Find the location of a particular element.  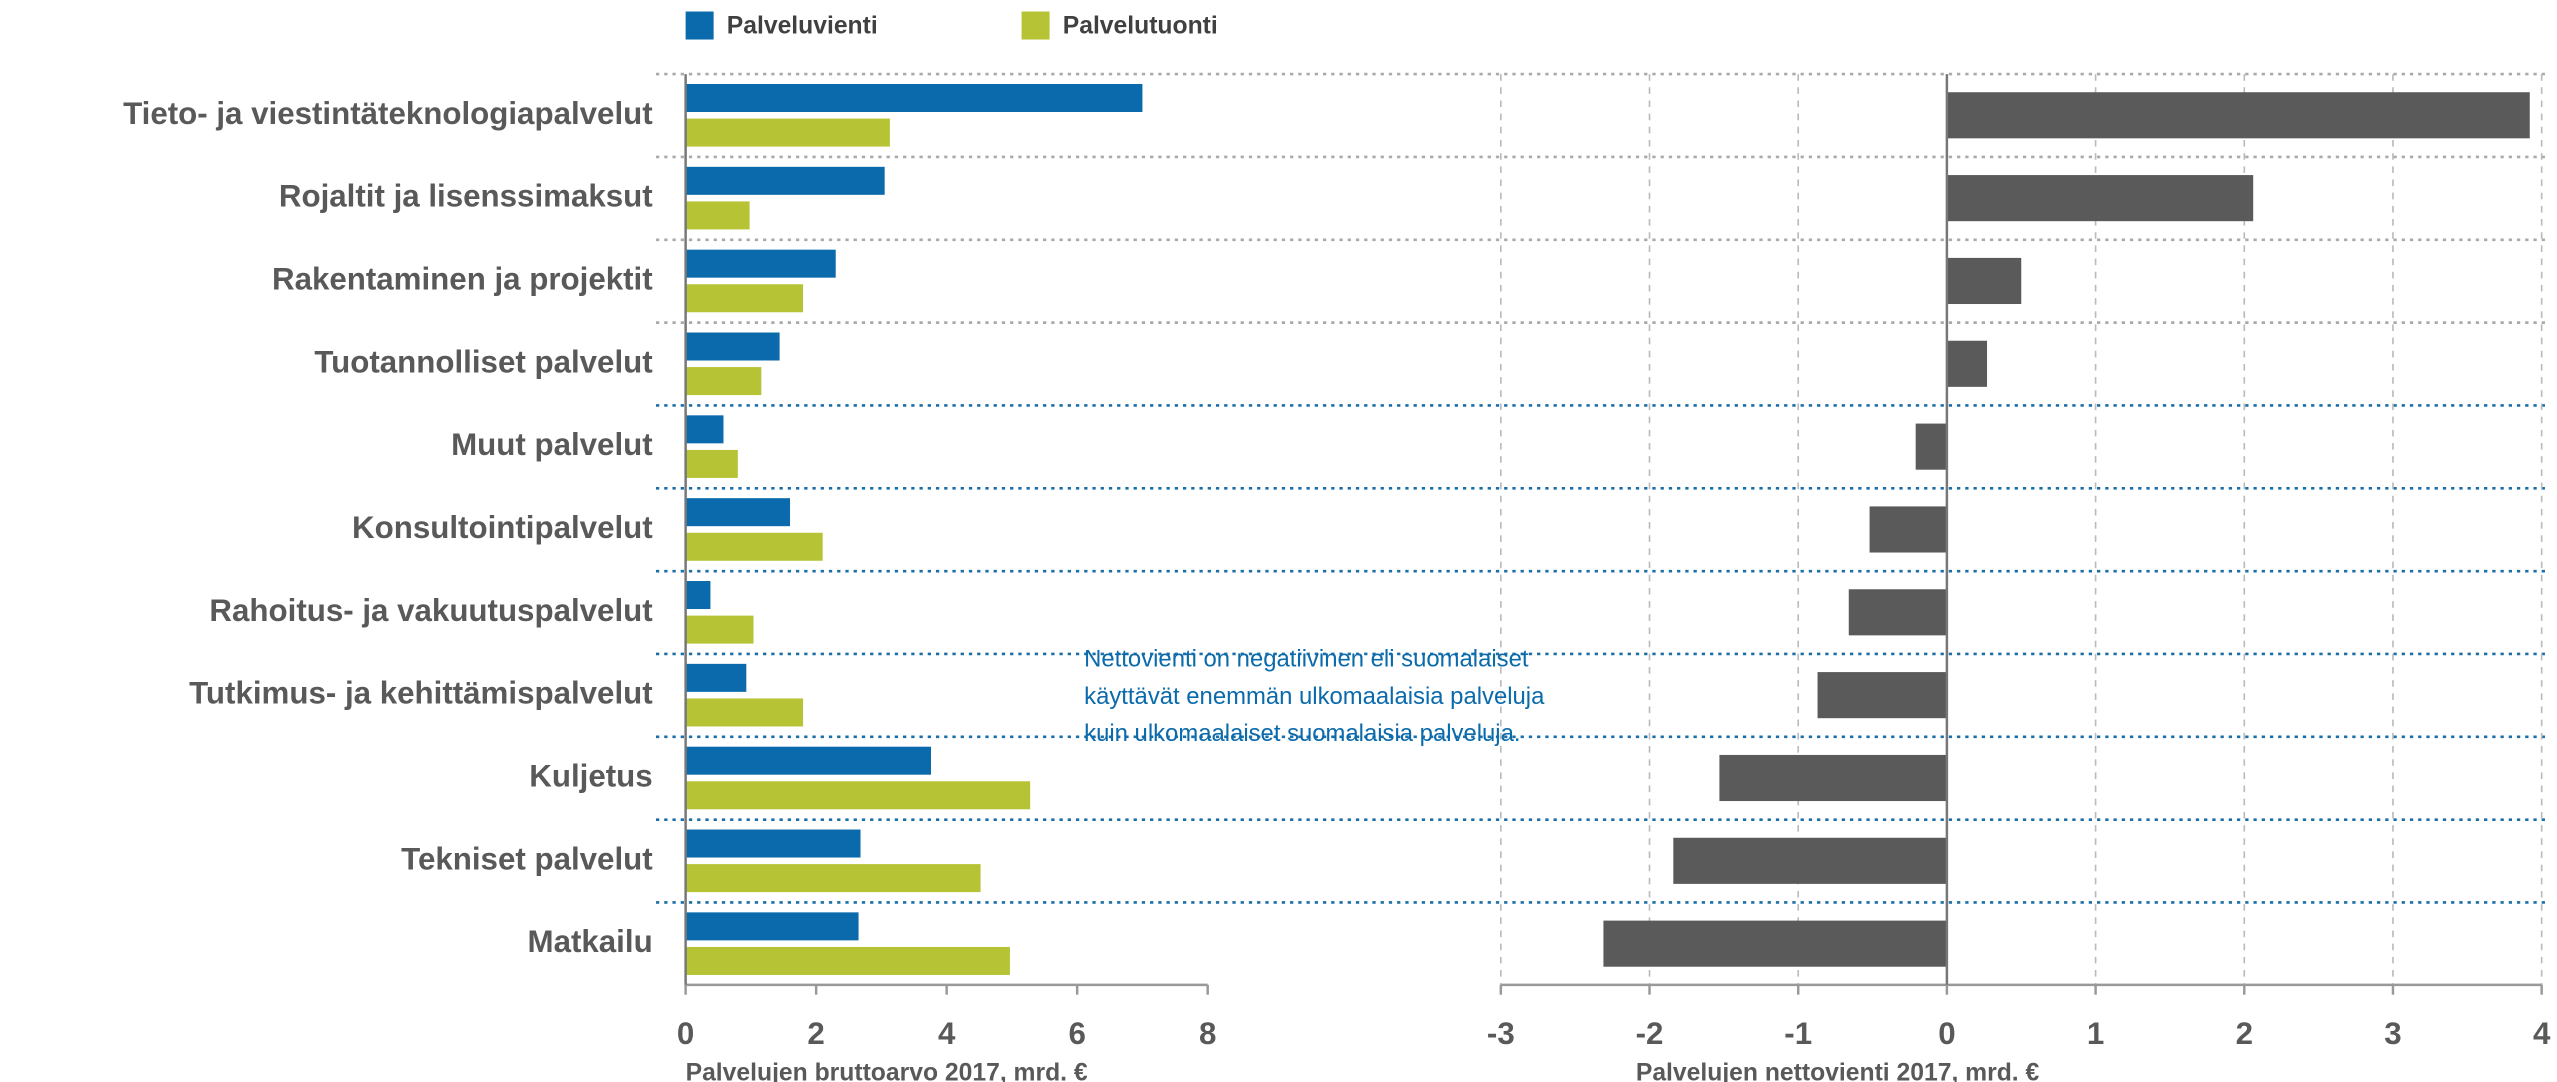

x-tick-label: 8 is located at coordinates (1207, 1033).